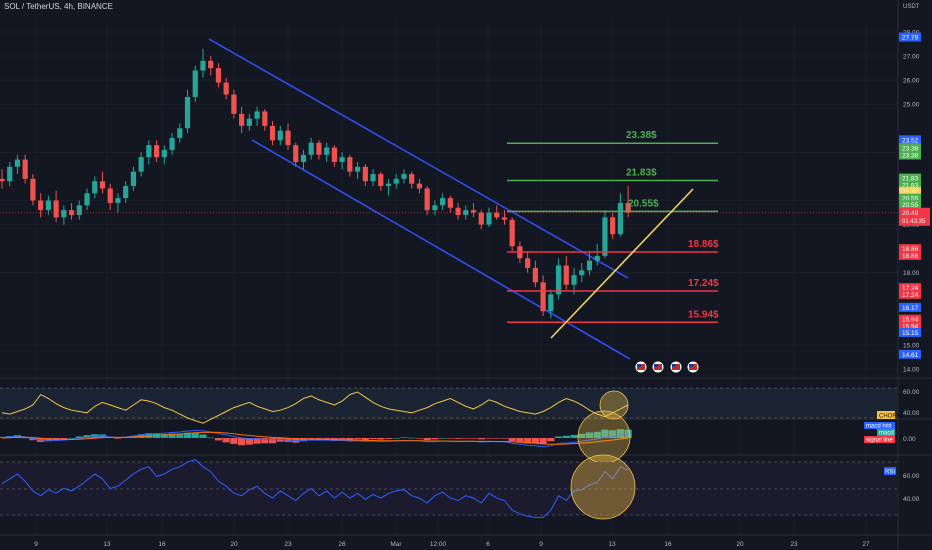 The height and width of the screenshot is (550, 932). Describe the element at coordinates (911, 57) in the screenshot. I see `price-tick-label: 27.00` at that location.